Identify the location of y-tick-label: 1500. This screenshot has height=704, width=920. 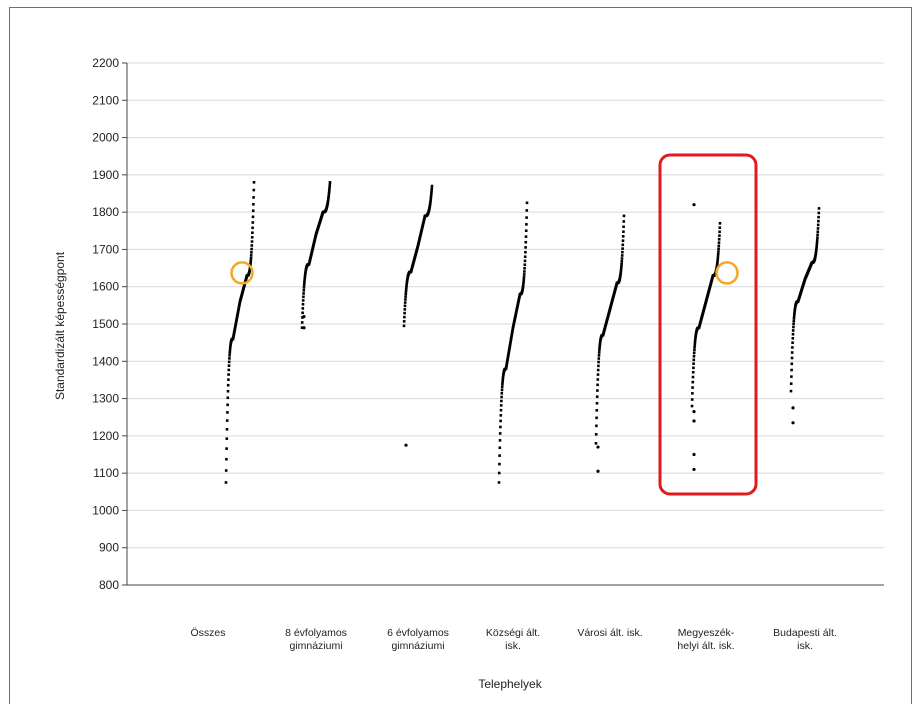
(105, 324).